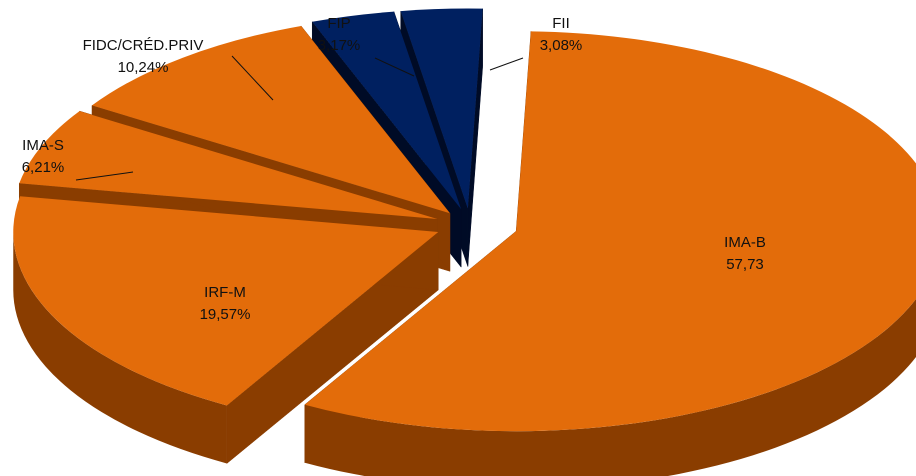  Describe the element at coordinates (143, 56) in the screenshot. I see `label-fidc-cred-priv: FIDC/CRÉD.PRIV 10,24%` at that location.